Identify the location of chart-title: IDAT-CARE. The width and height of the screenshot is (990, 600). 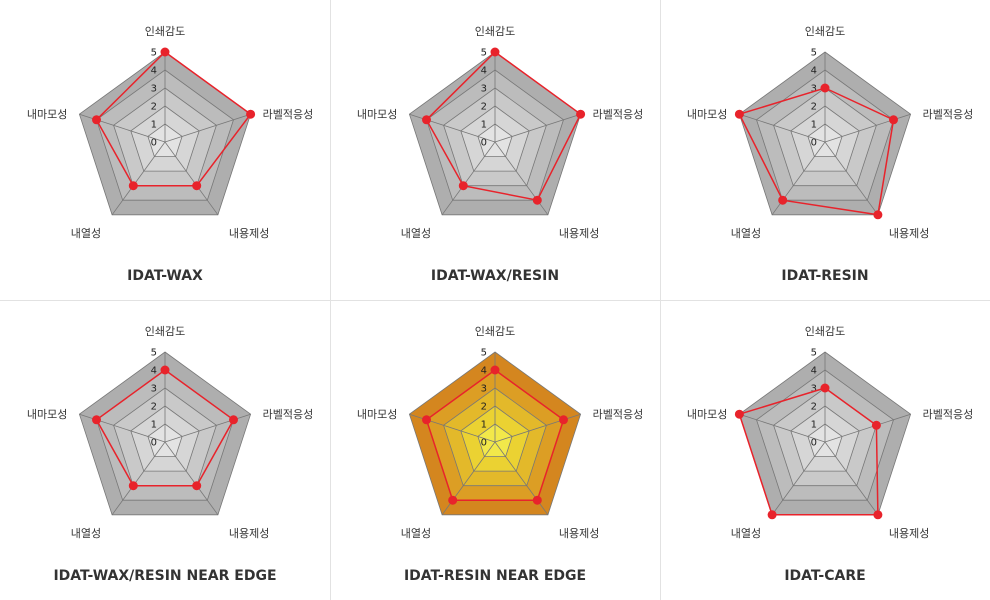
(824, 576).